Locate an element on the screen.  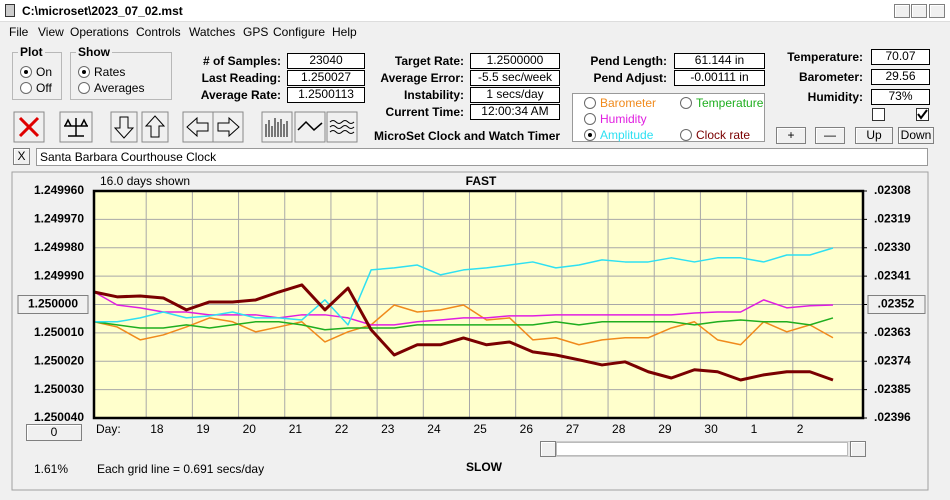
y2-tick-label: .02385 is located at coordinates (892, 389).